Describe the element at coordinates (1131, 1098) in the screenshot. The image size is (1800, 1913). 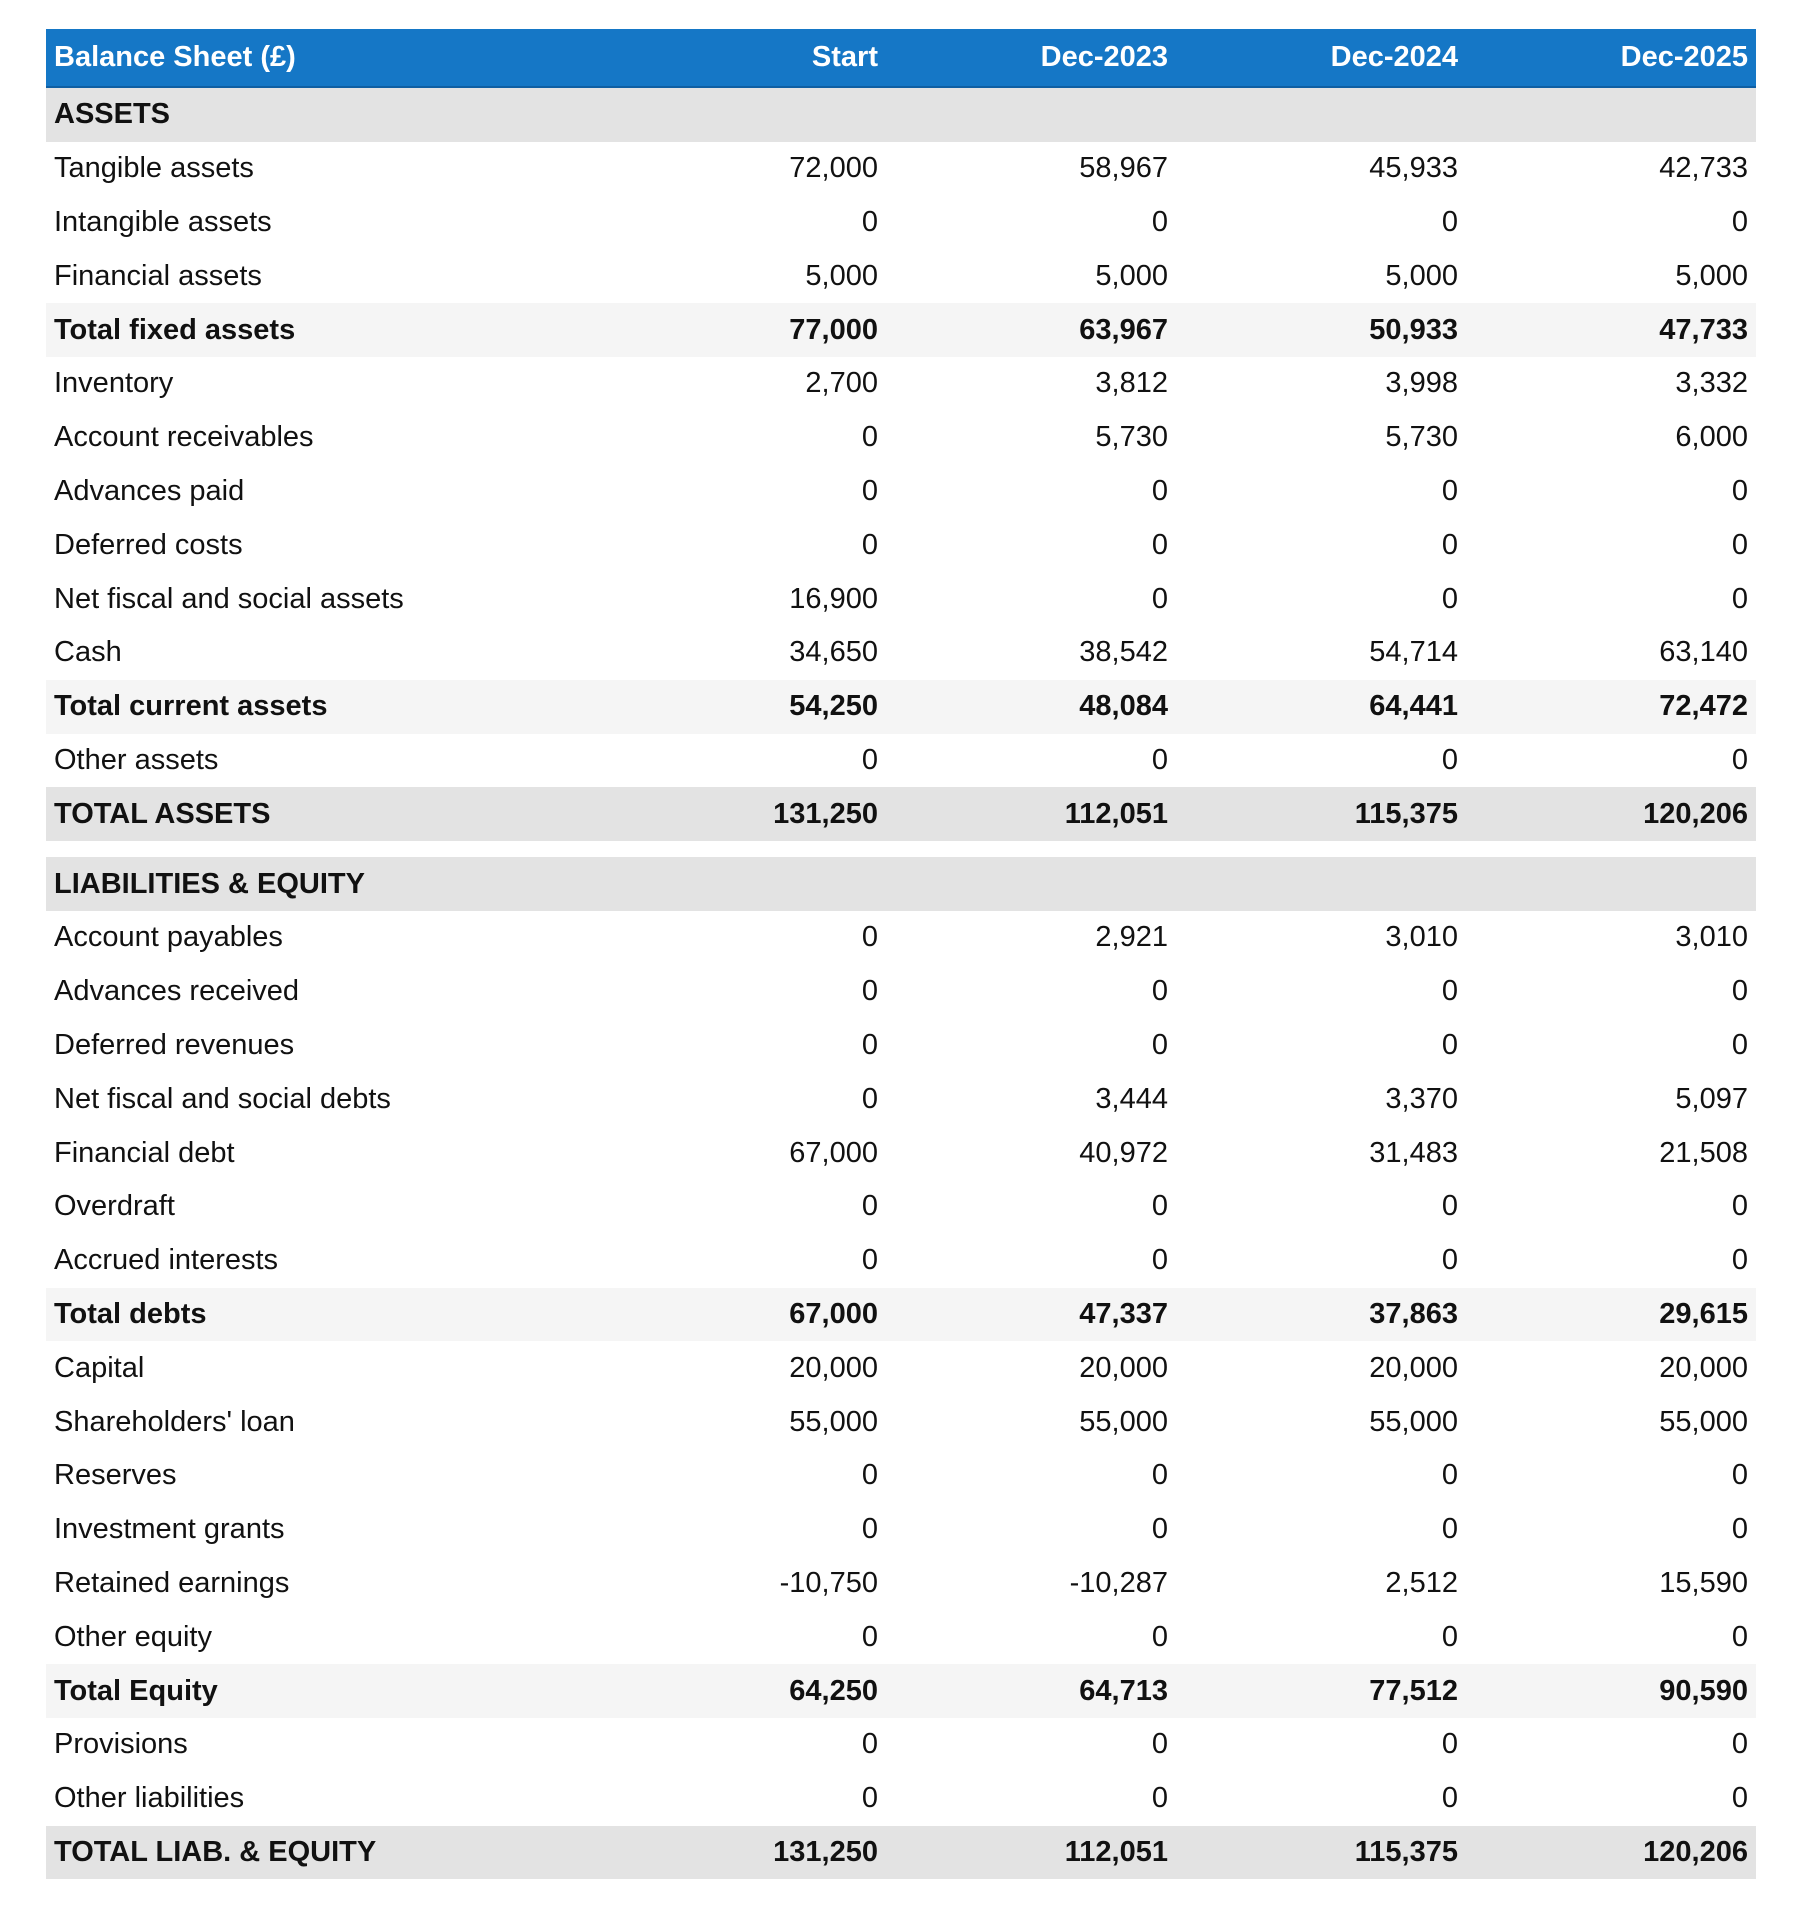
I see `cell-value: 3,444` at that location.